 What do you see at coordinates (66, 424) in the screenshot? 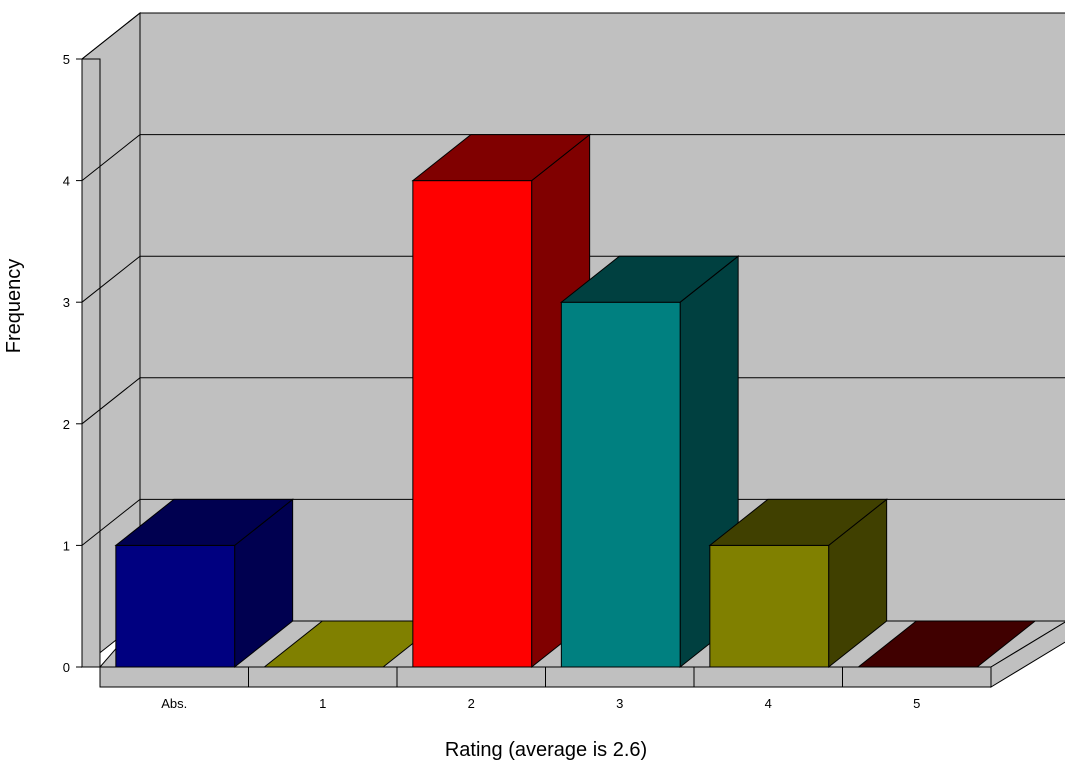
I see `y-tick-label: 2` at bounding box center [66, 424].